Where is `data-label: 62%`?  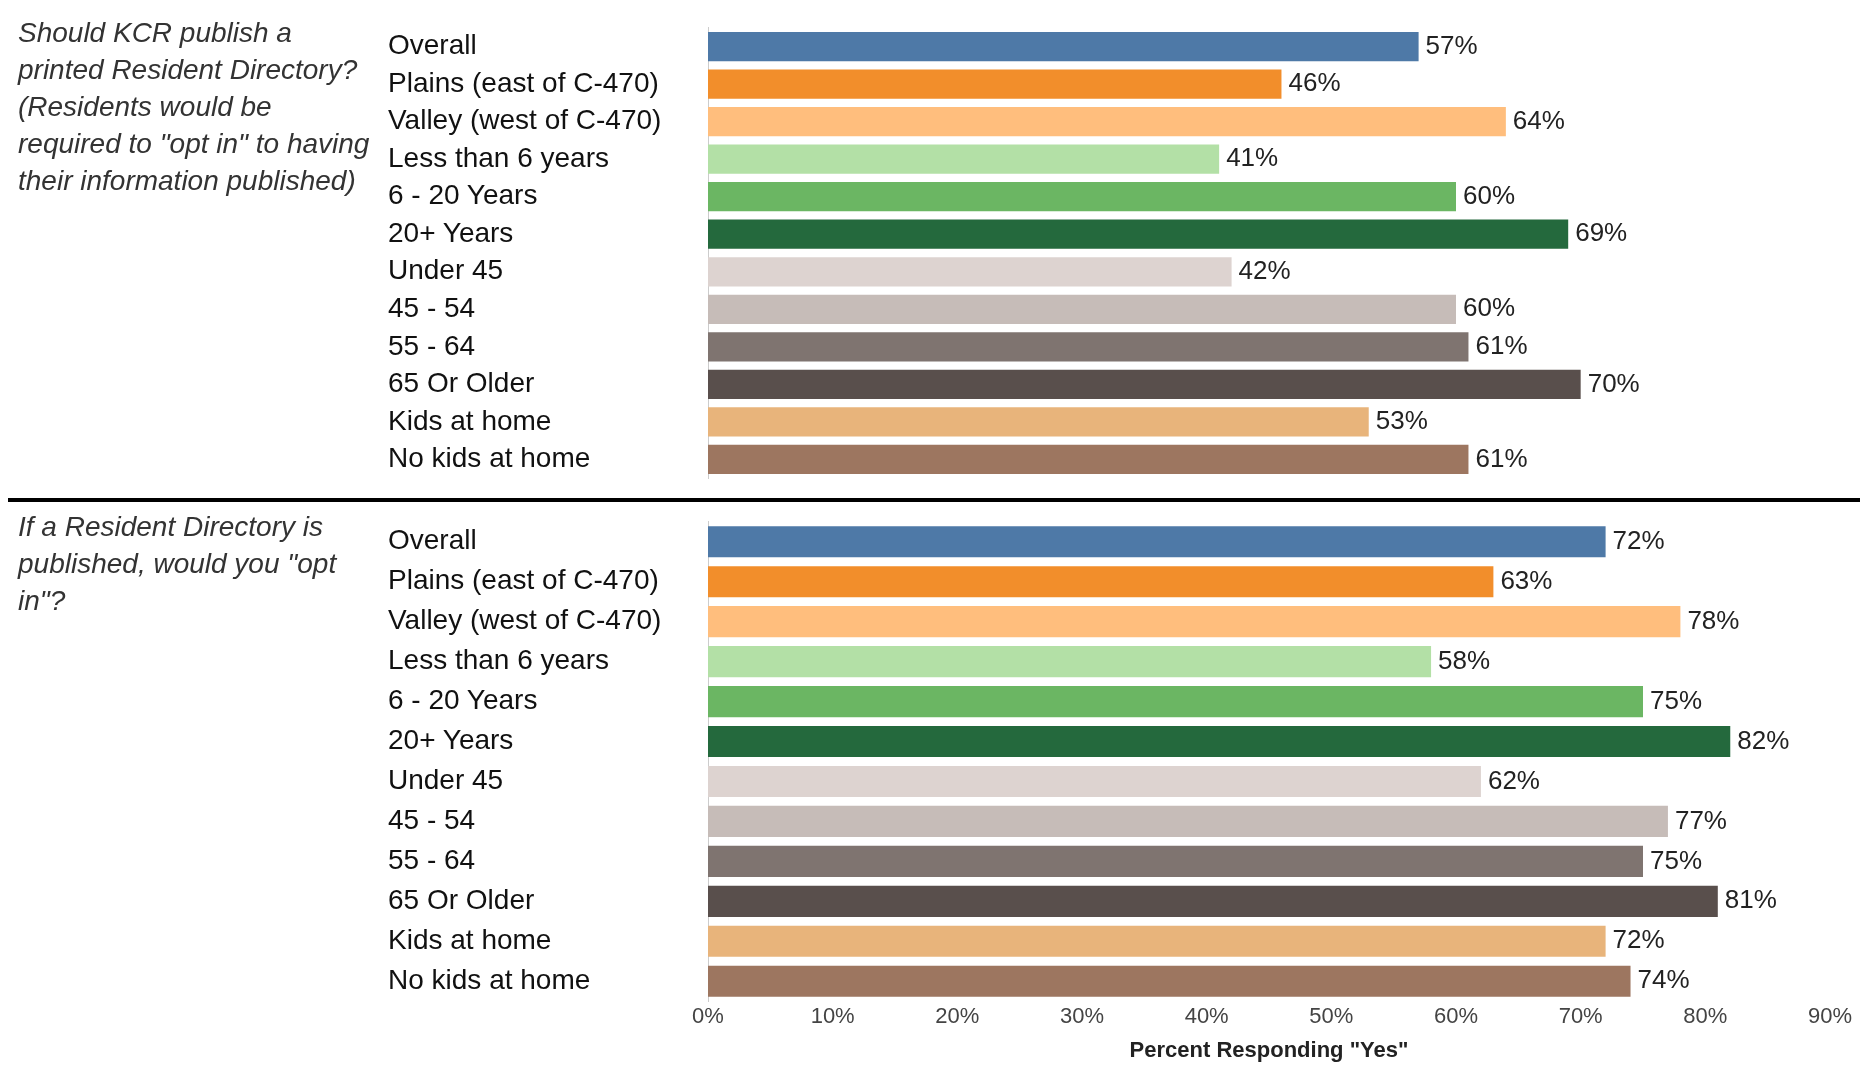 data-label: 62% is located at coordinates (1513, 779).